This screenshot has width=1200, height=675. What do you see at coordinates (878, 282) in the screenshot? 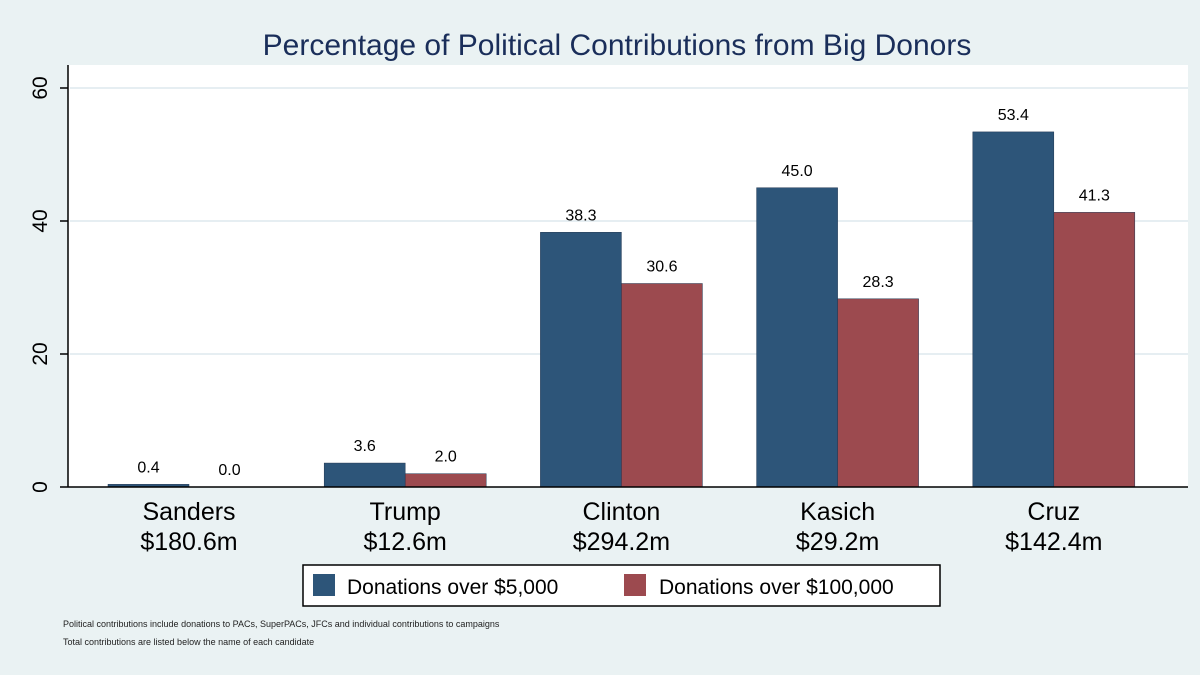
I see `data-label: 28.3` at bounding box center [878, 282].